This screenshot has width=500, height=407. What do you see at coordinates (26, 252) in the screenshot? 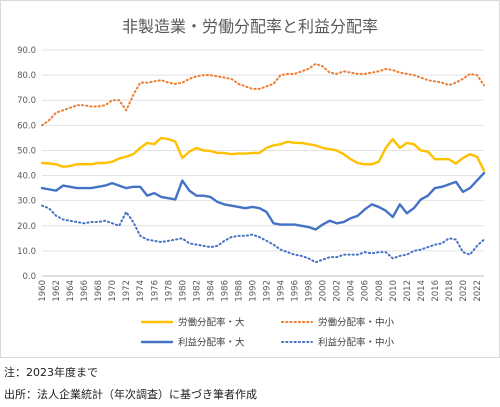
I see `y-tick-label: 10.0` at bounding box center [26, 252].